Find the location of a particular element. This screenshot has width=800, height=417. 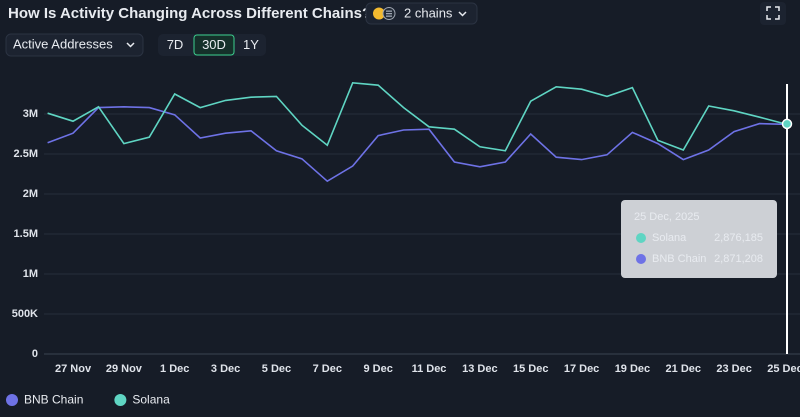

x-tick-label: 17 Dec is located at coordinates (581, 369).